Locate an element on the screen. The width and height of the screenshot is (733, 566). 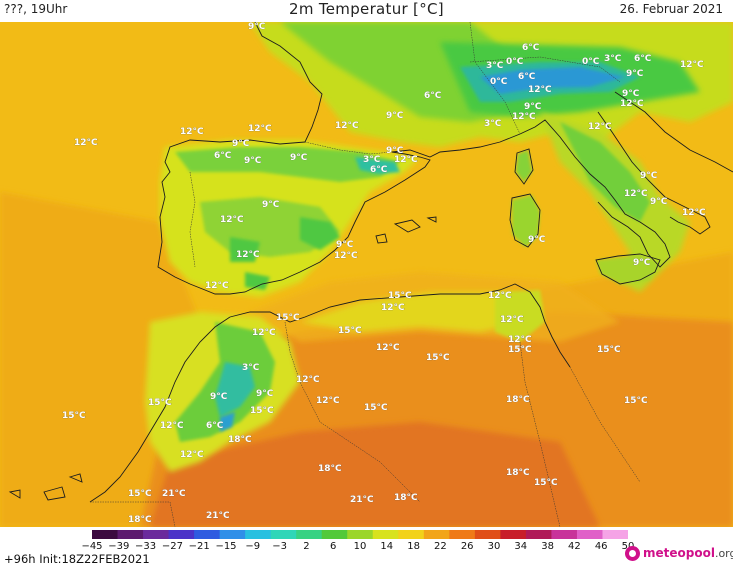
colorbar-tick: 46 is located at coordinates (601, 546).